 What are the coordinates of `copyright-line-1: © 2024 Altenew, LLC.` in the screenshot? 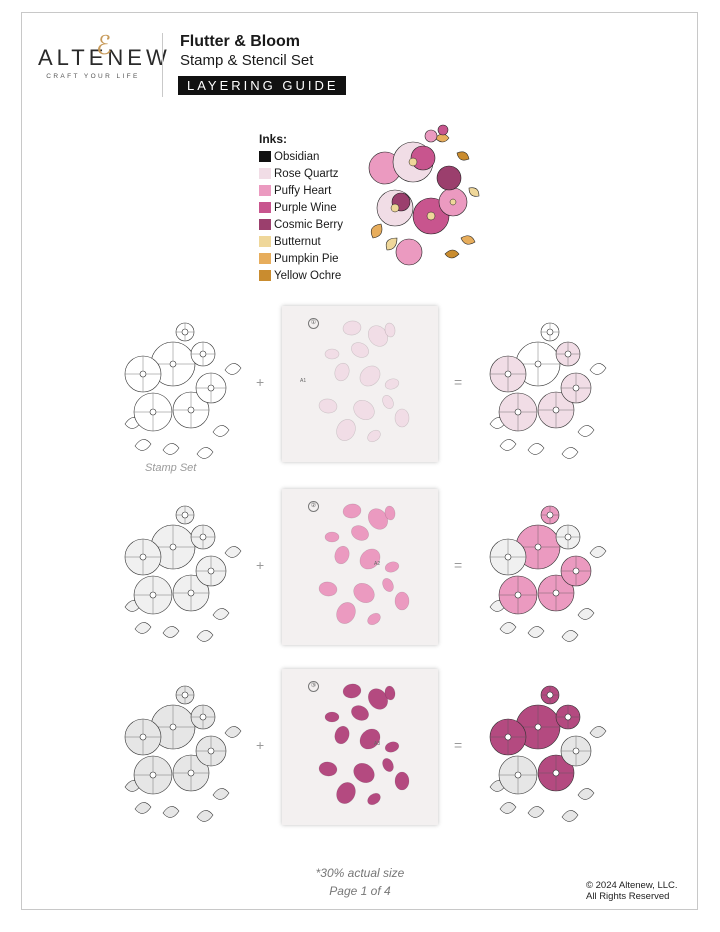 It's located at (632, 885).